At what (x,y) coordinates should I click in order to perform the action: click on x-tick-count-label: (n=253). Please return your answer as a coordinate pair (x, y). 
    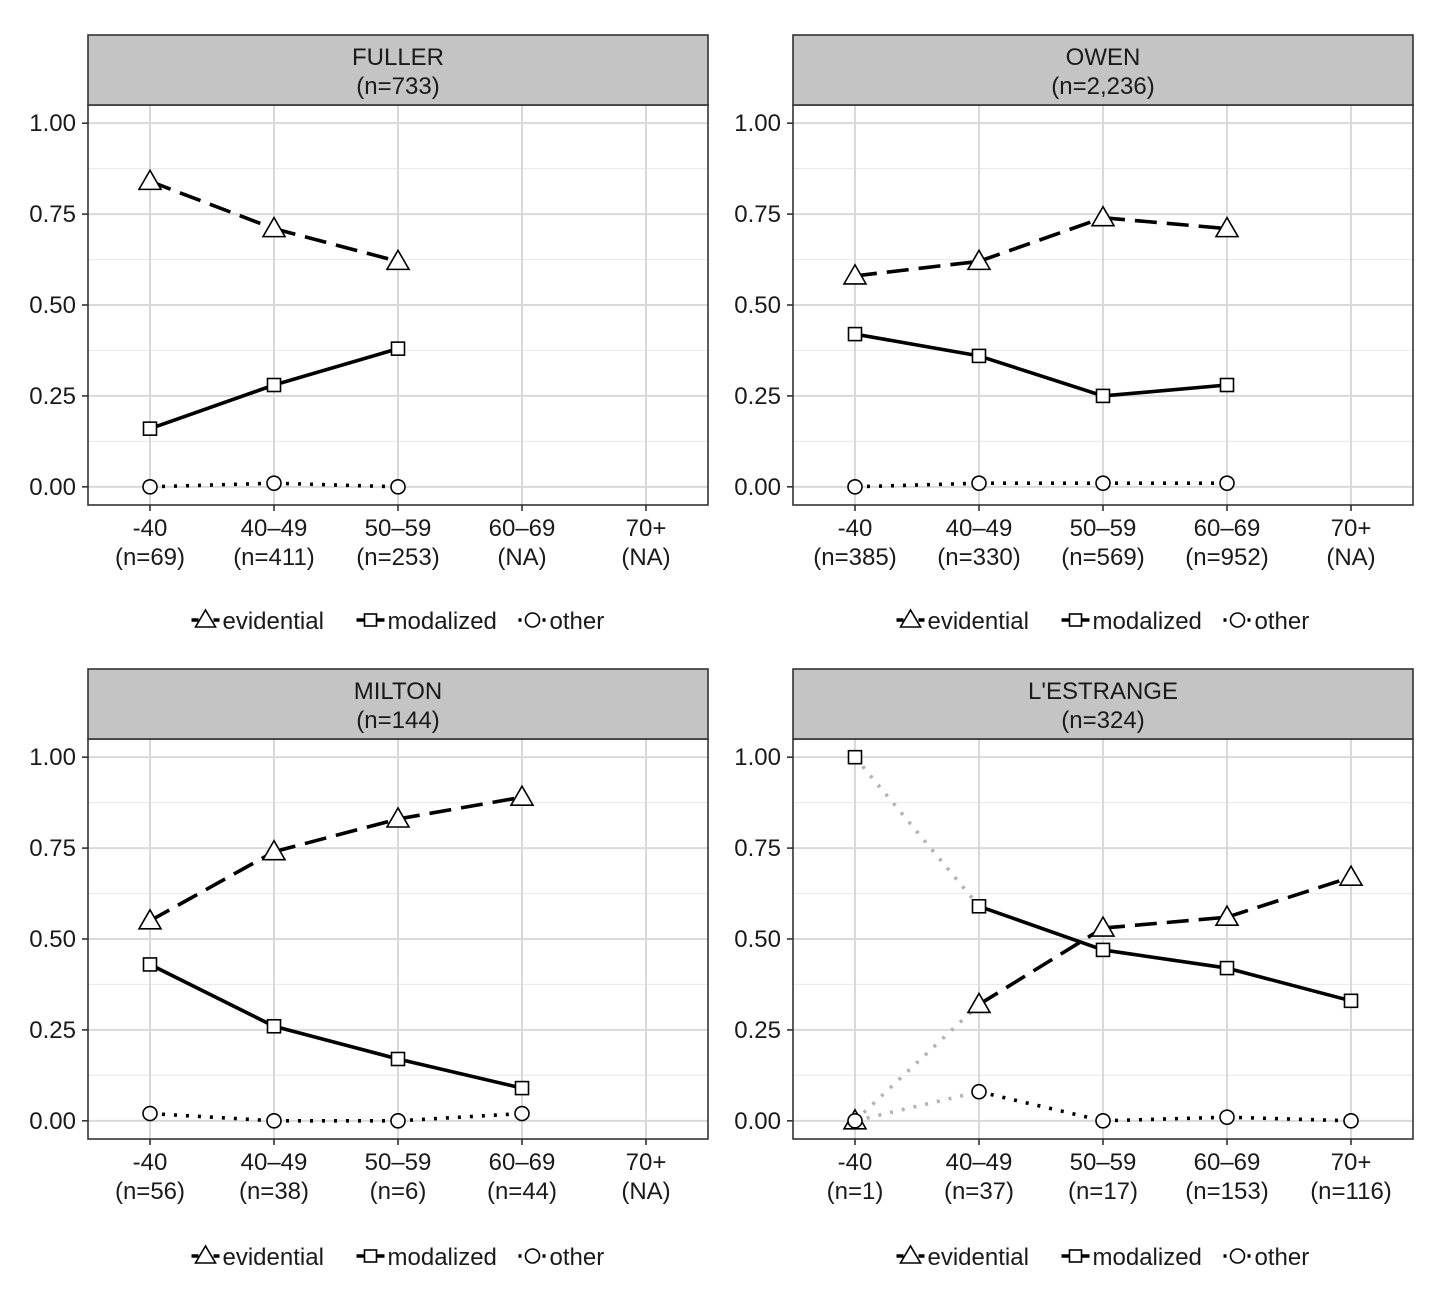
    Looking at the image, I should click on (397, 557).